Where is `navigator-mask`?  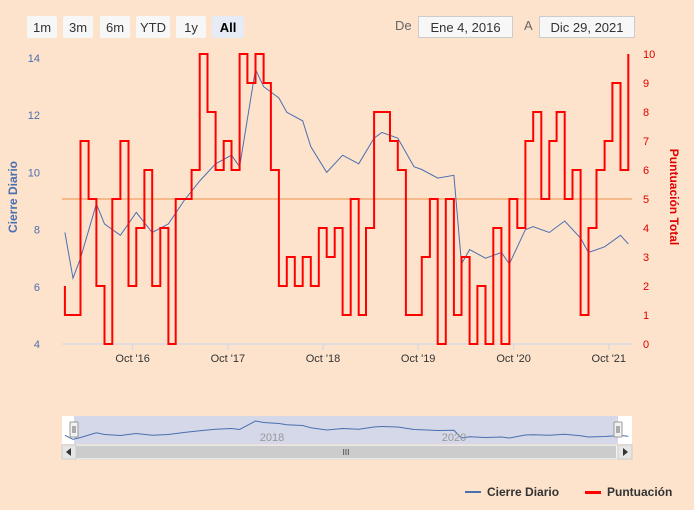
navigator-mask is located at coordinates (346, 430).